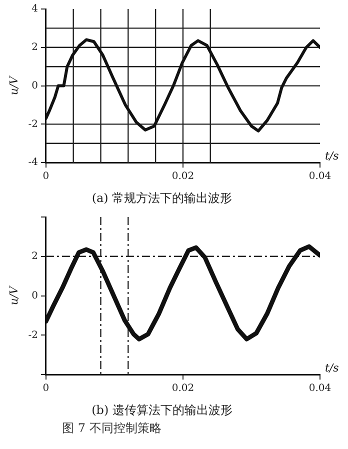  Describe the element at coordinates (35, 9) in the screenshot. I see `y-tick-label: 4` at that location.